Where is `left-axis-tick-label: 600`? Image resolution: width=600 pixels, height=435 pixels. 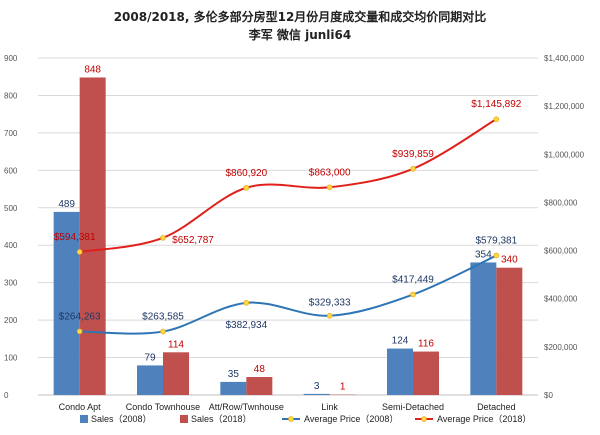 left-axis-tick-label: 600 is located at coordinates (11, 170).